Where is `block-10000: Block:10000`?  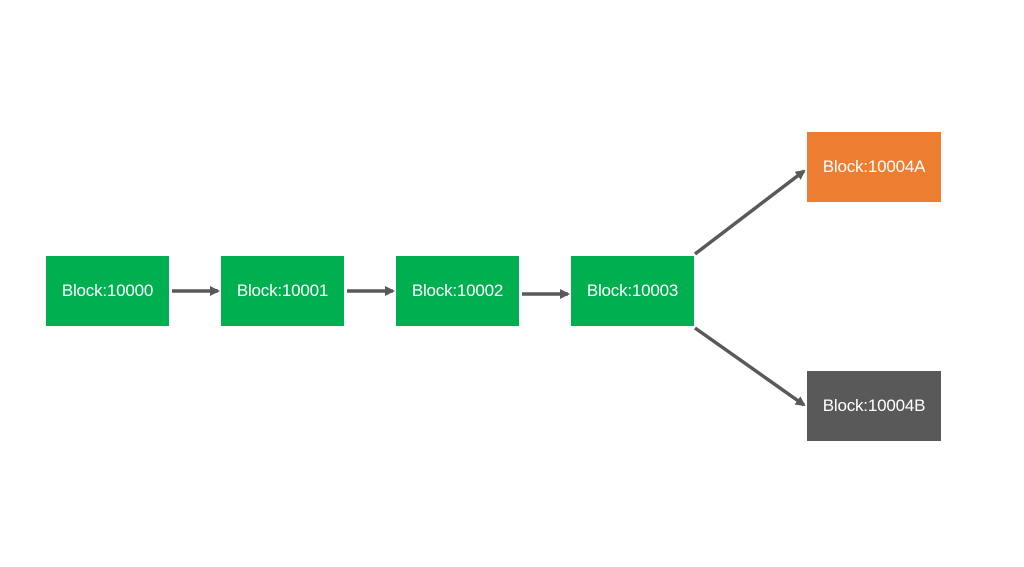 block-10000: Block:10000 is located at coordinates (107, 291).